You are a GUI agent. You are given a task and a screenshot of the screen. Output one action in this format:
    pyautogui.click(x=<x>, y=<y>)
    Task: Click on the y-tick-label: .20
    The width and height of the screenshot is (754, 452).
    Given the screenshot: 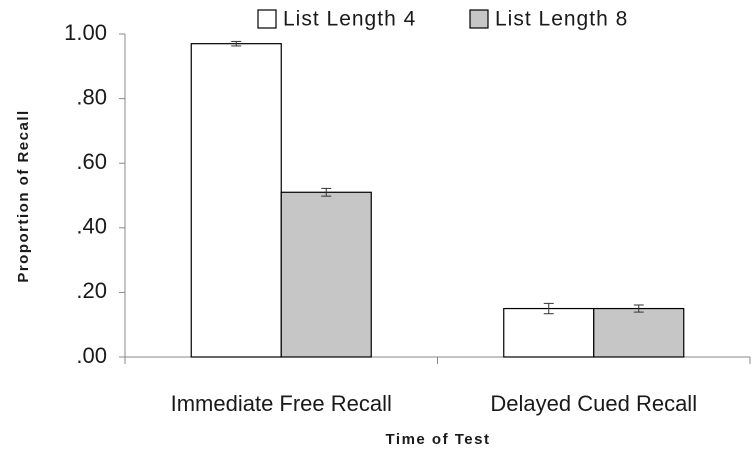 What is the action you would take?
    pyautogui.click(x=91, y=290)
    